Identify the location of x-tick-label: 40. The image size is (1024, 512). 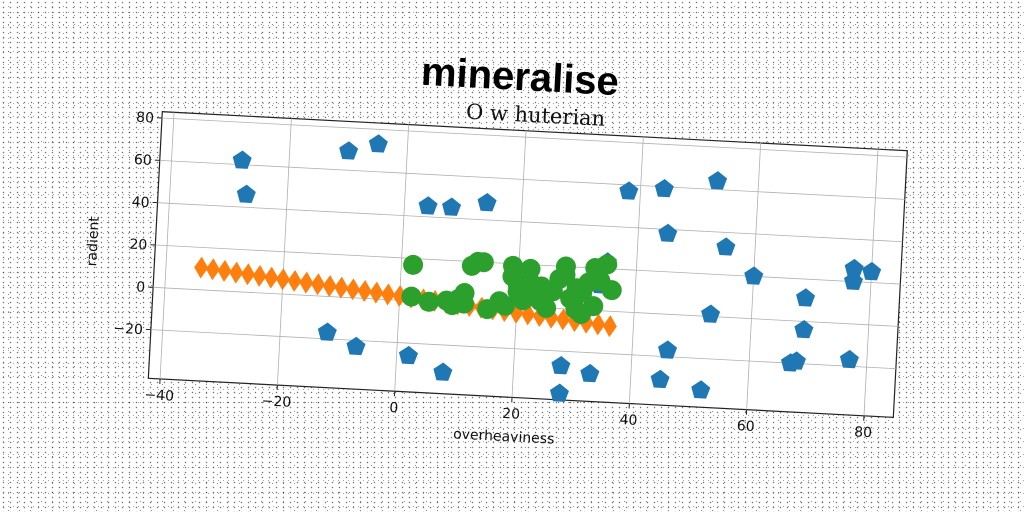
(628, 420).